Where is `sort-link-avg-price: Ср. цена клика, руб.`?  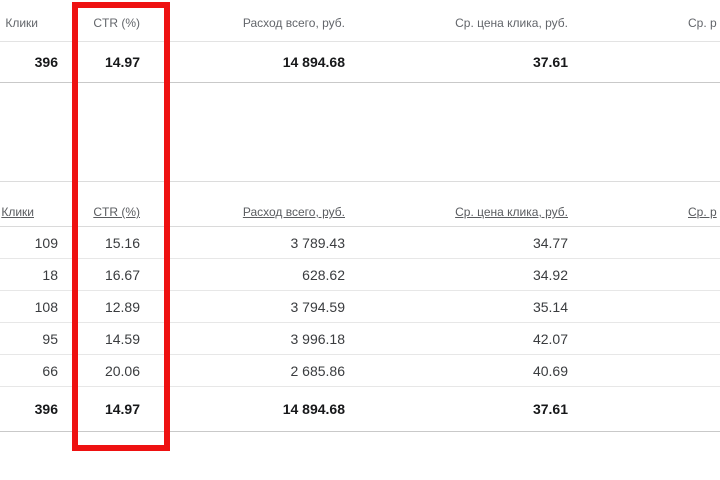 sort-link-avg-price: Ср. цена клика, руб. is located at coordinates (511, 212).